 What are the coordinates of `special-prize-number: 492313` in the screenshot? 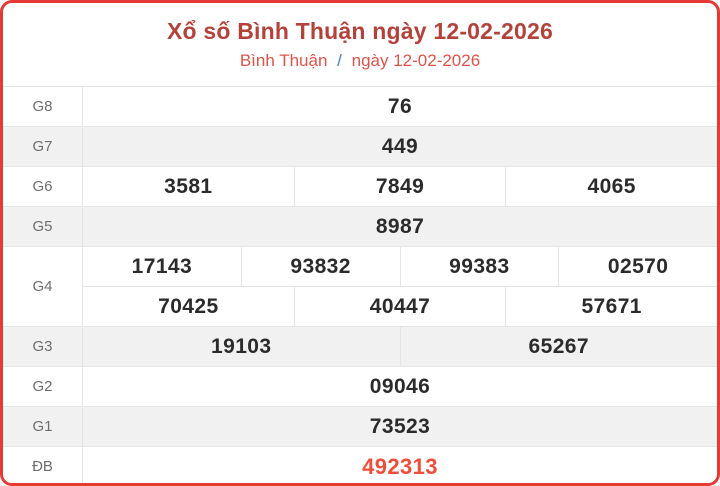 It's located at (400, 466).